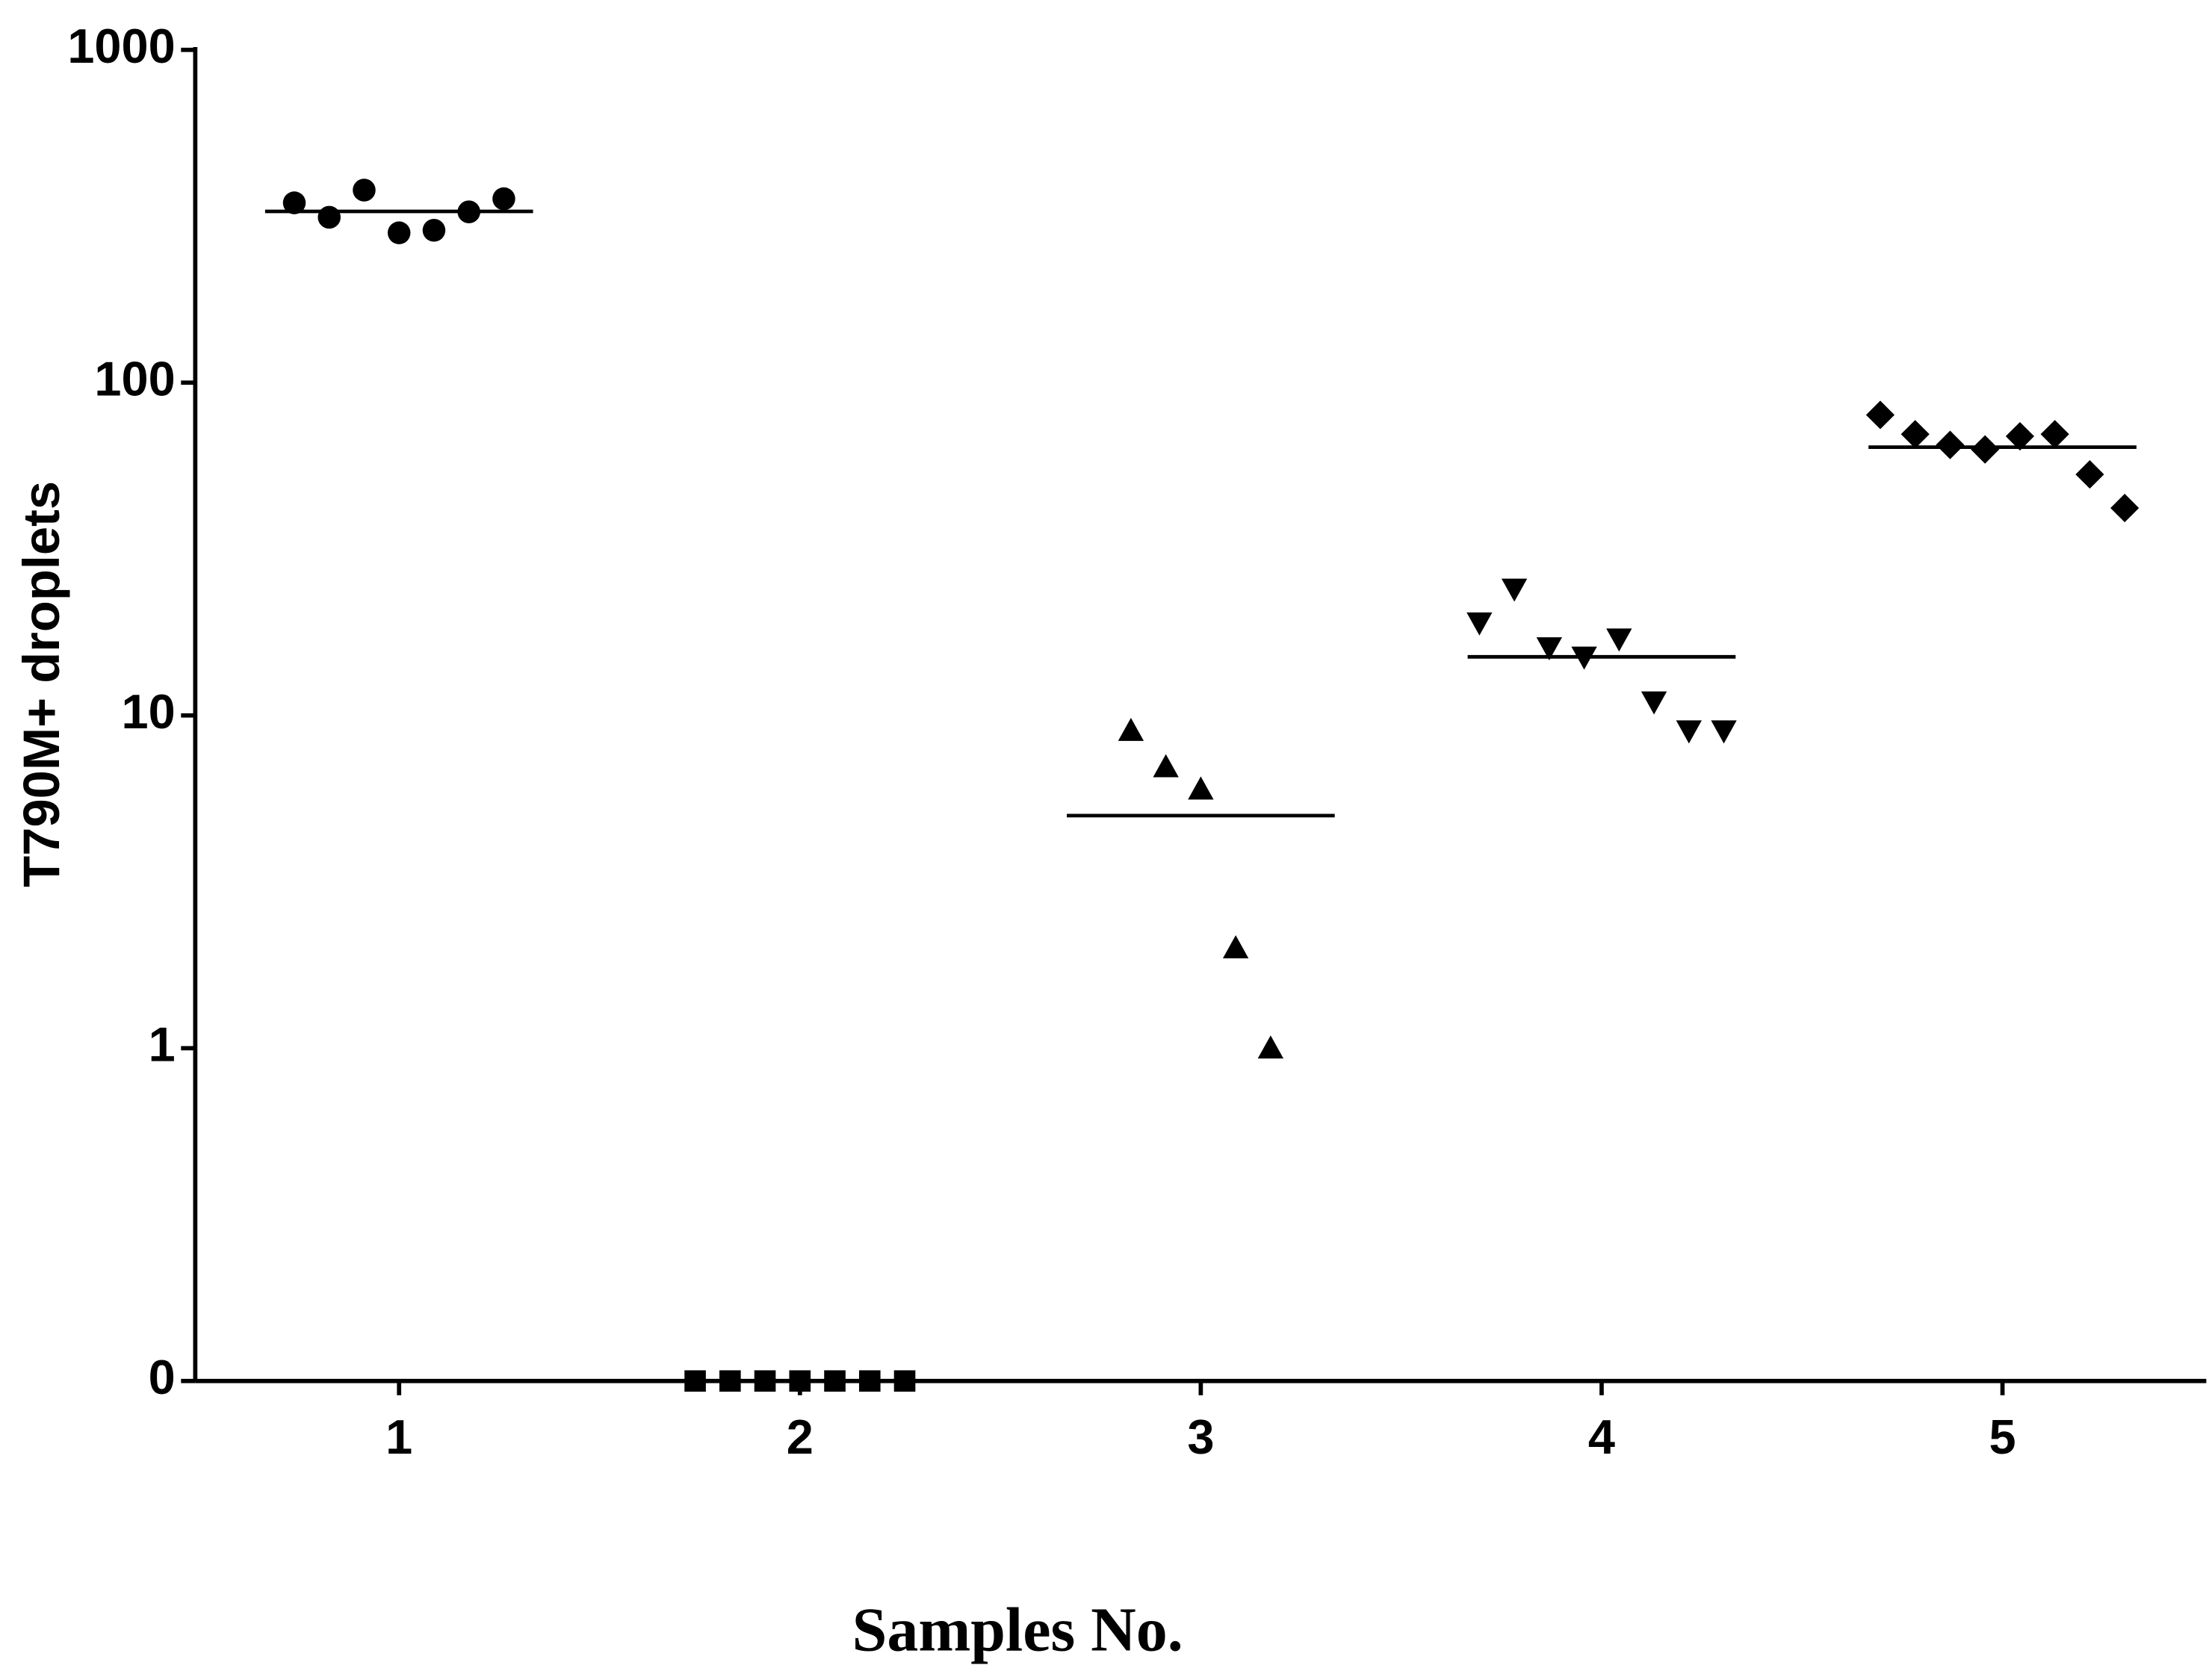 The width and height of the screenshot is (2212, 1674). Describe the element at coordinates (41, 684) in the screenshot. I see `y-axis-title: T790M+ droplets` at that location.